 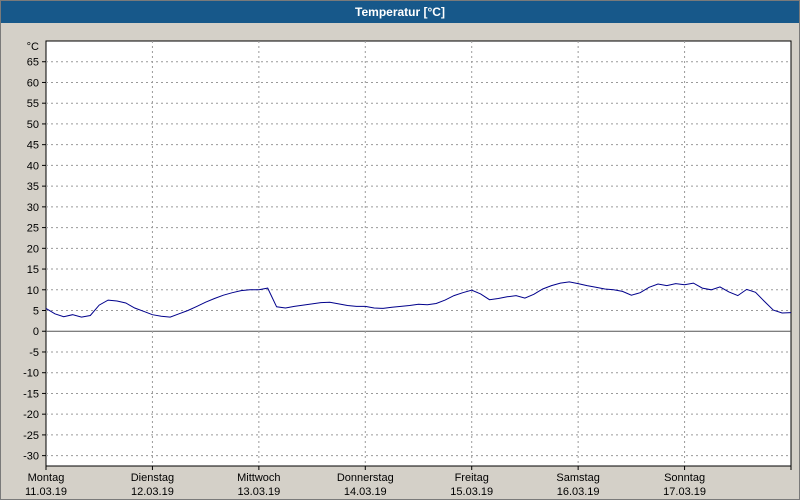 I want to click on svg-text: -15, so click(x=31, y=394).